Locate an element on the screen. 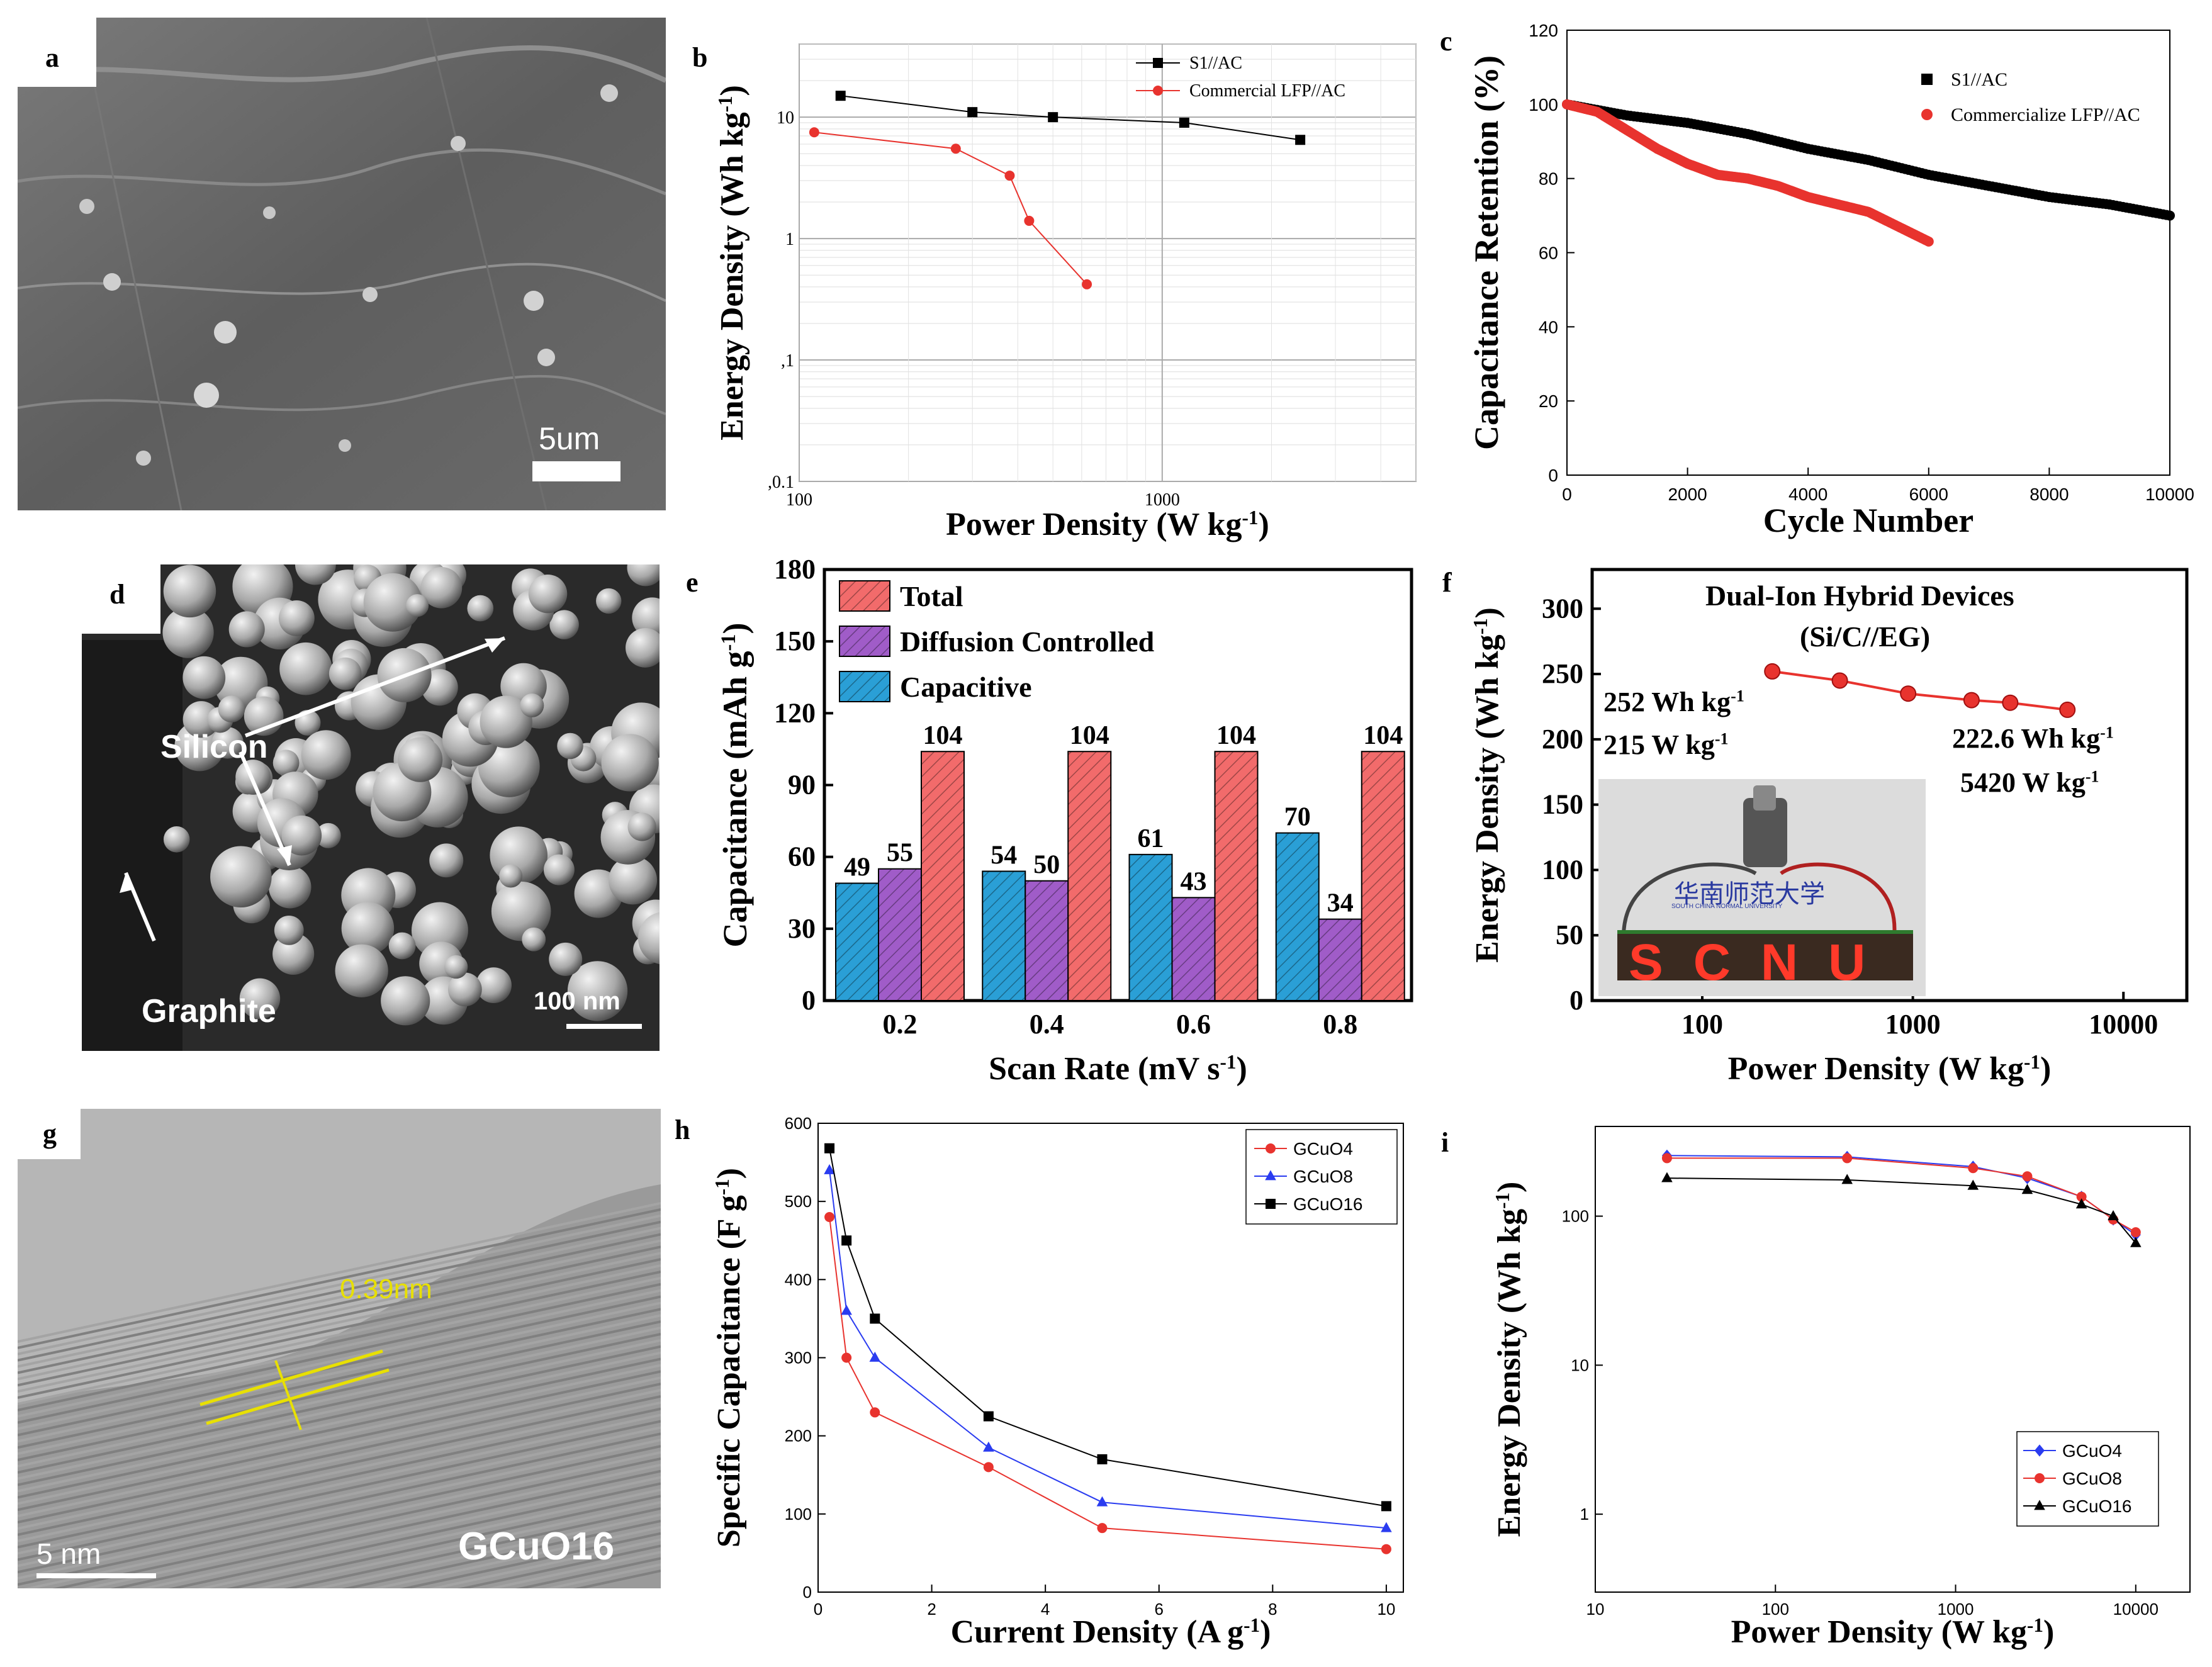 The width and height of the screenshot is (2212, 1667). x-tick-label: 10 is located at coordinates (1386, 1609).